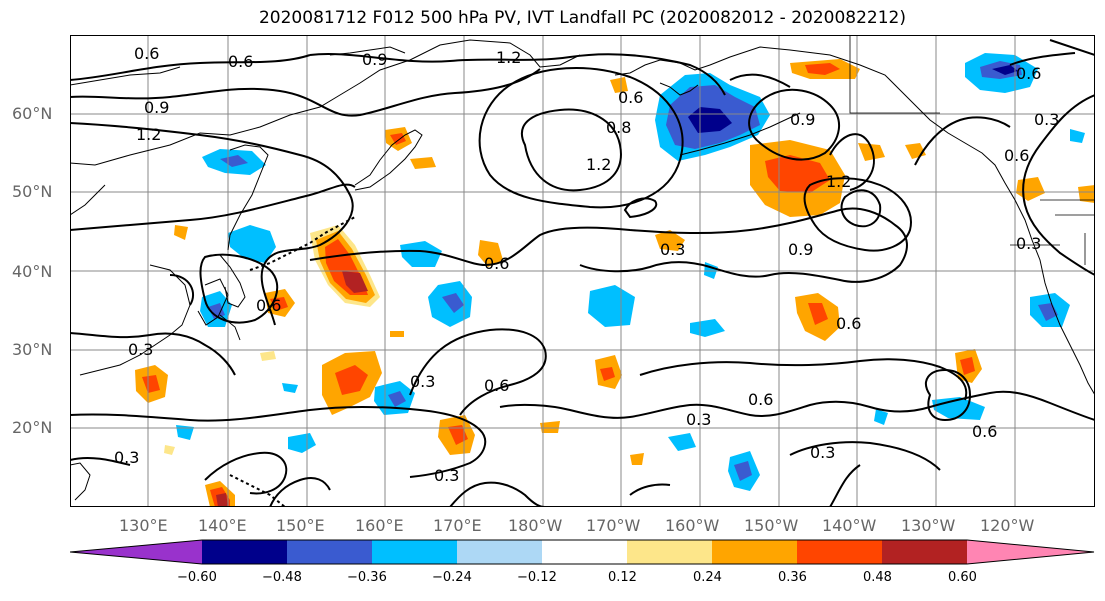 This screenshot has height=601, width=1105. I want to click on colorbar-outline, so click(582, 552).